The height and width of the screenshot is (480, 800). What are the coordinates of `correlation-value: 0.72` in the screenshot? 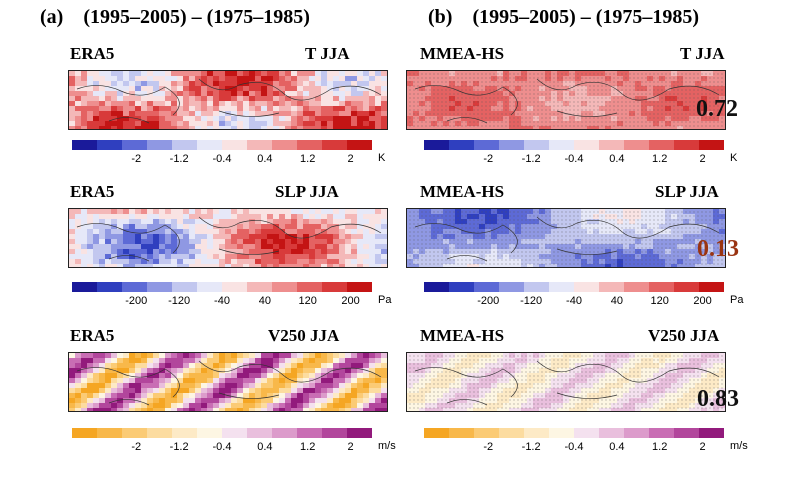 It's located at (717, 109).